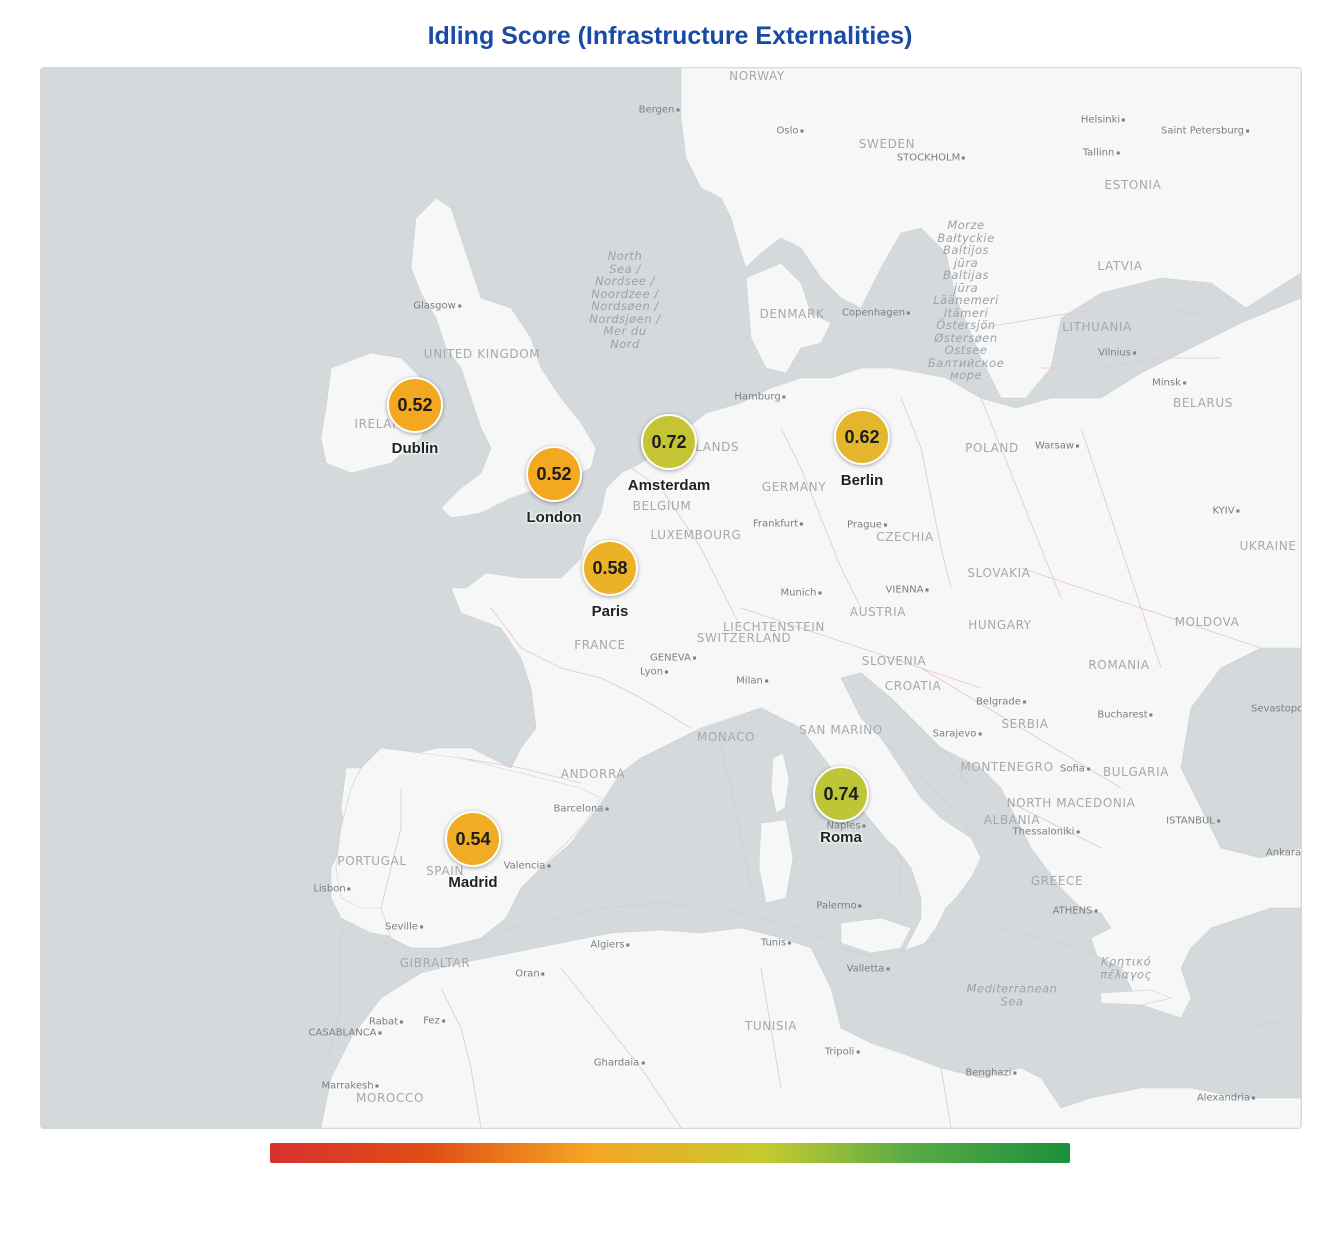  I want to click on city-label: Oslo, so click(790, 131).